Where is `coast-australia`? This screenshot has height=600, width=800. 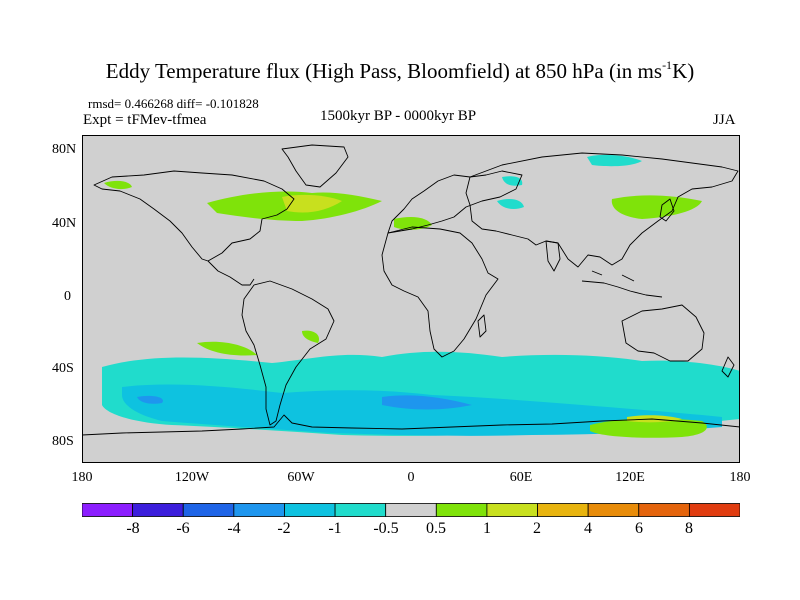 coast-australia is located at coordinates (663, 333).